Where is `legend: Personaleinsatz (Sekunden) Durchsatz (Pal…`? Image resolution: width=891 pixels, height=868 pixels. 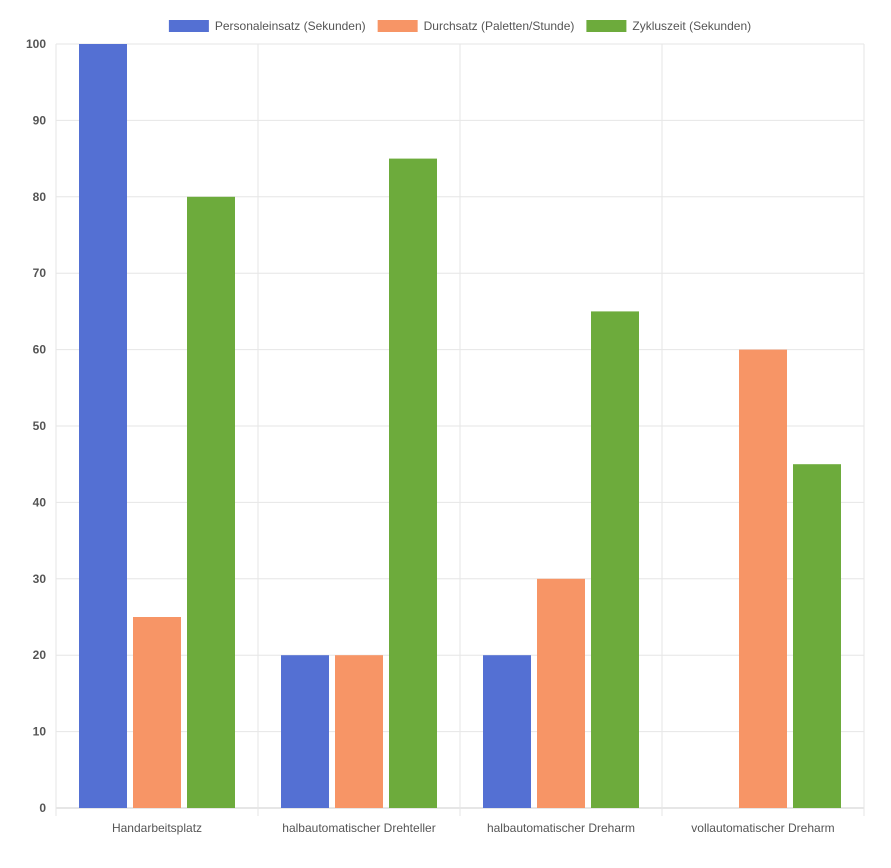 legend: Personaleinsatz (Sekunden) Durchsatz (Pal… is located at coordinates (459, 26).